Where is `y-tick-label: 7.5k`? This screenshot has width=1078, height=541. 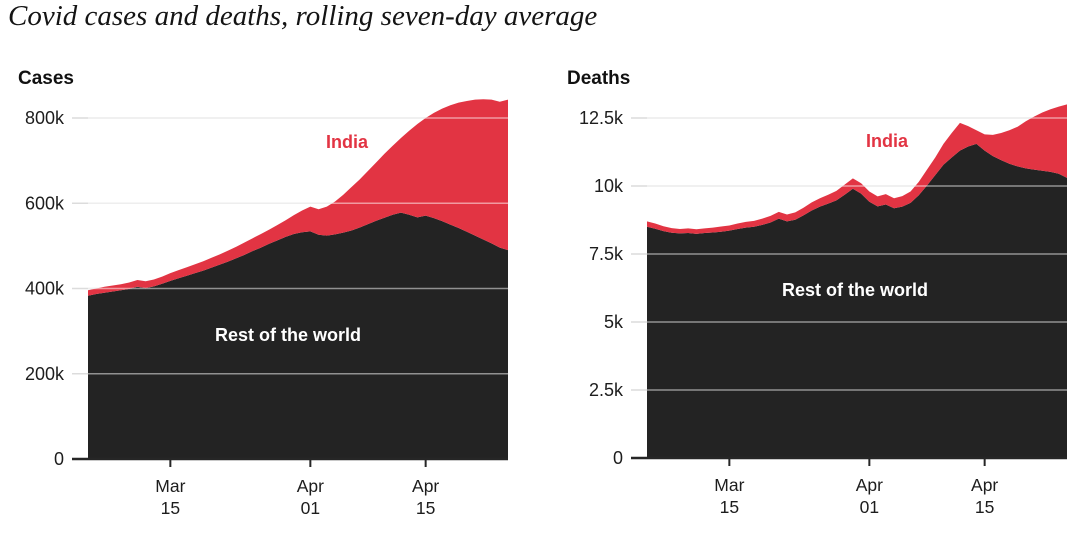
y-tick-label: 7.5k is located at coordinates (606, 254).